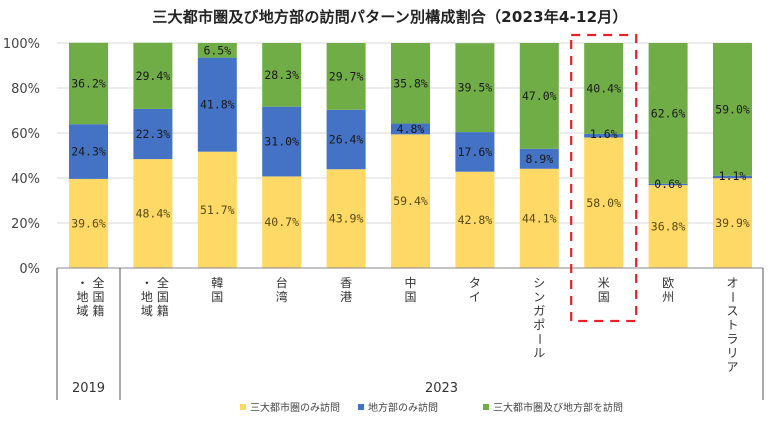 This screenshot has height=427, width=780. Describe the element at coordinates (390, 17) in the screenshot. I see `chart-title: 三大都市圏及び地方部の訪問パターン別構成割合（2023年4-12月）` at that location.